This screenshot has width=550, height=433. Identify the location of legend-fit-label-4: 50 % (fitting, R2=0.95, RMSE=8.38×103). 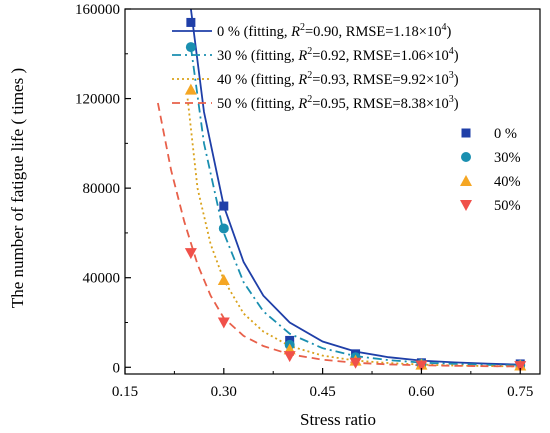
(338, 103).